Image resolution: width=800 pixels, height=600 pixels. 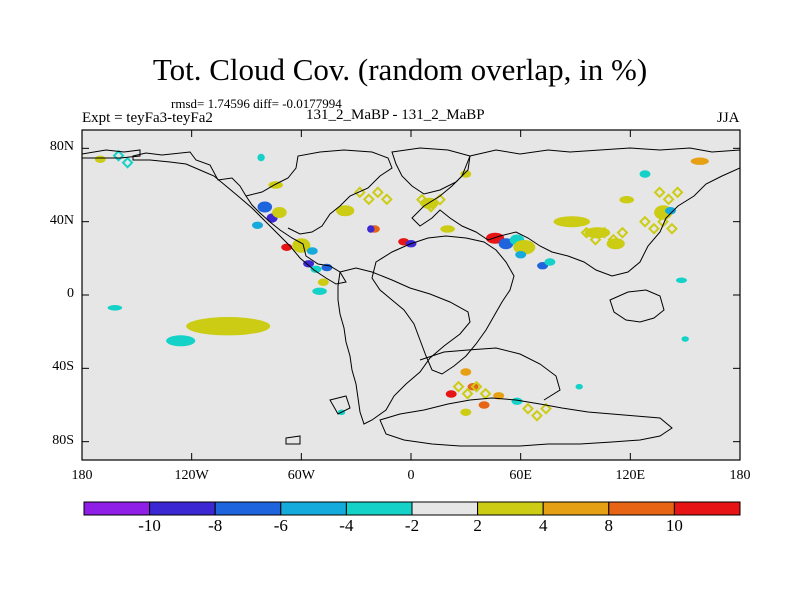 I want to click on coast-island-arctic, so click(x=111, y=154).